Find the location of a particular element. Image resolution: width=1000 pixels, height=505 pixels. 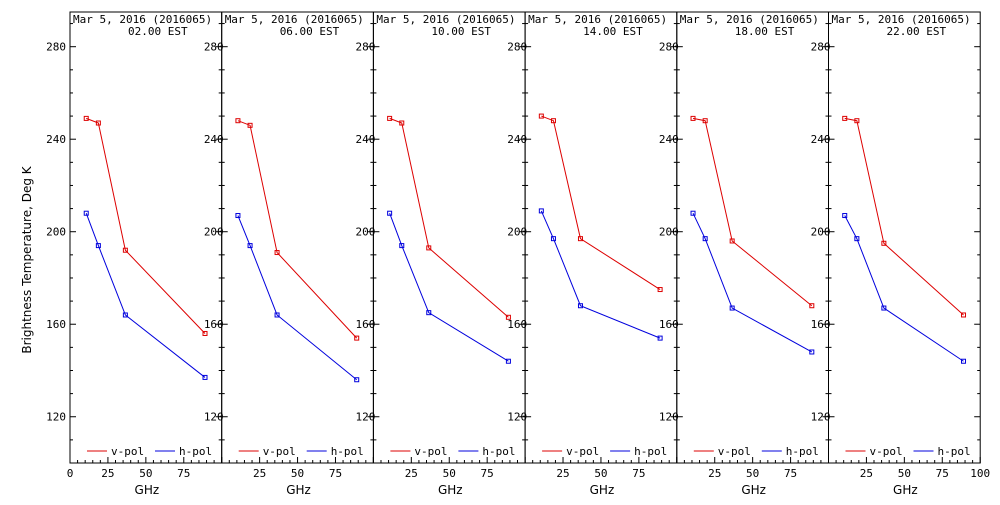

panel-title-time: 06.00 EST is located at coordinates (310, 31).